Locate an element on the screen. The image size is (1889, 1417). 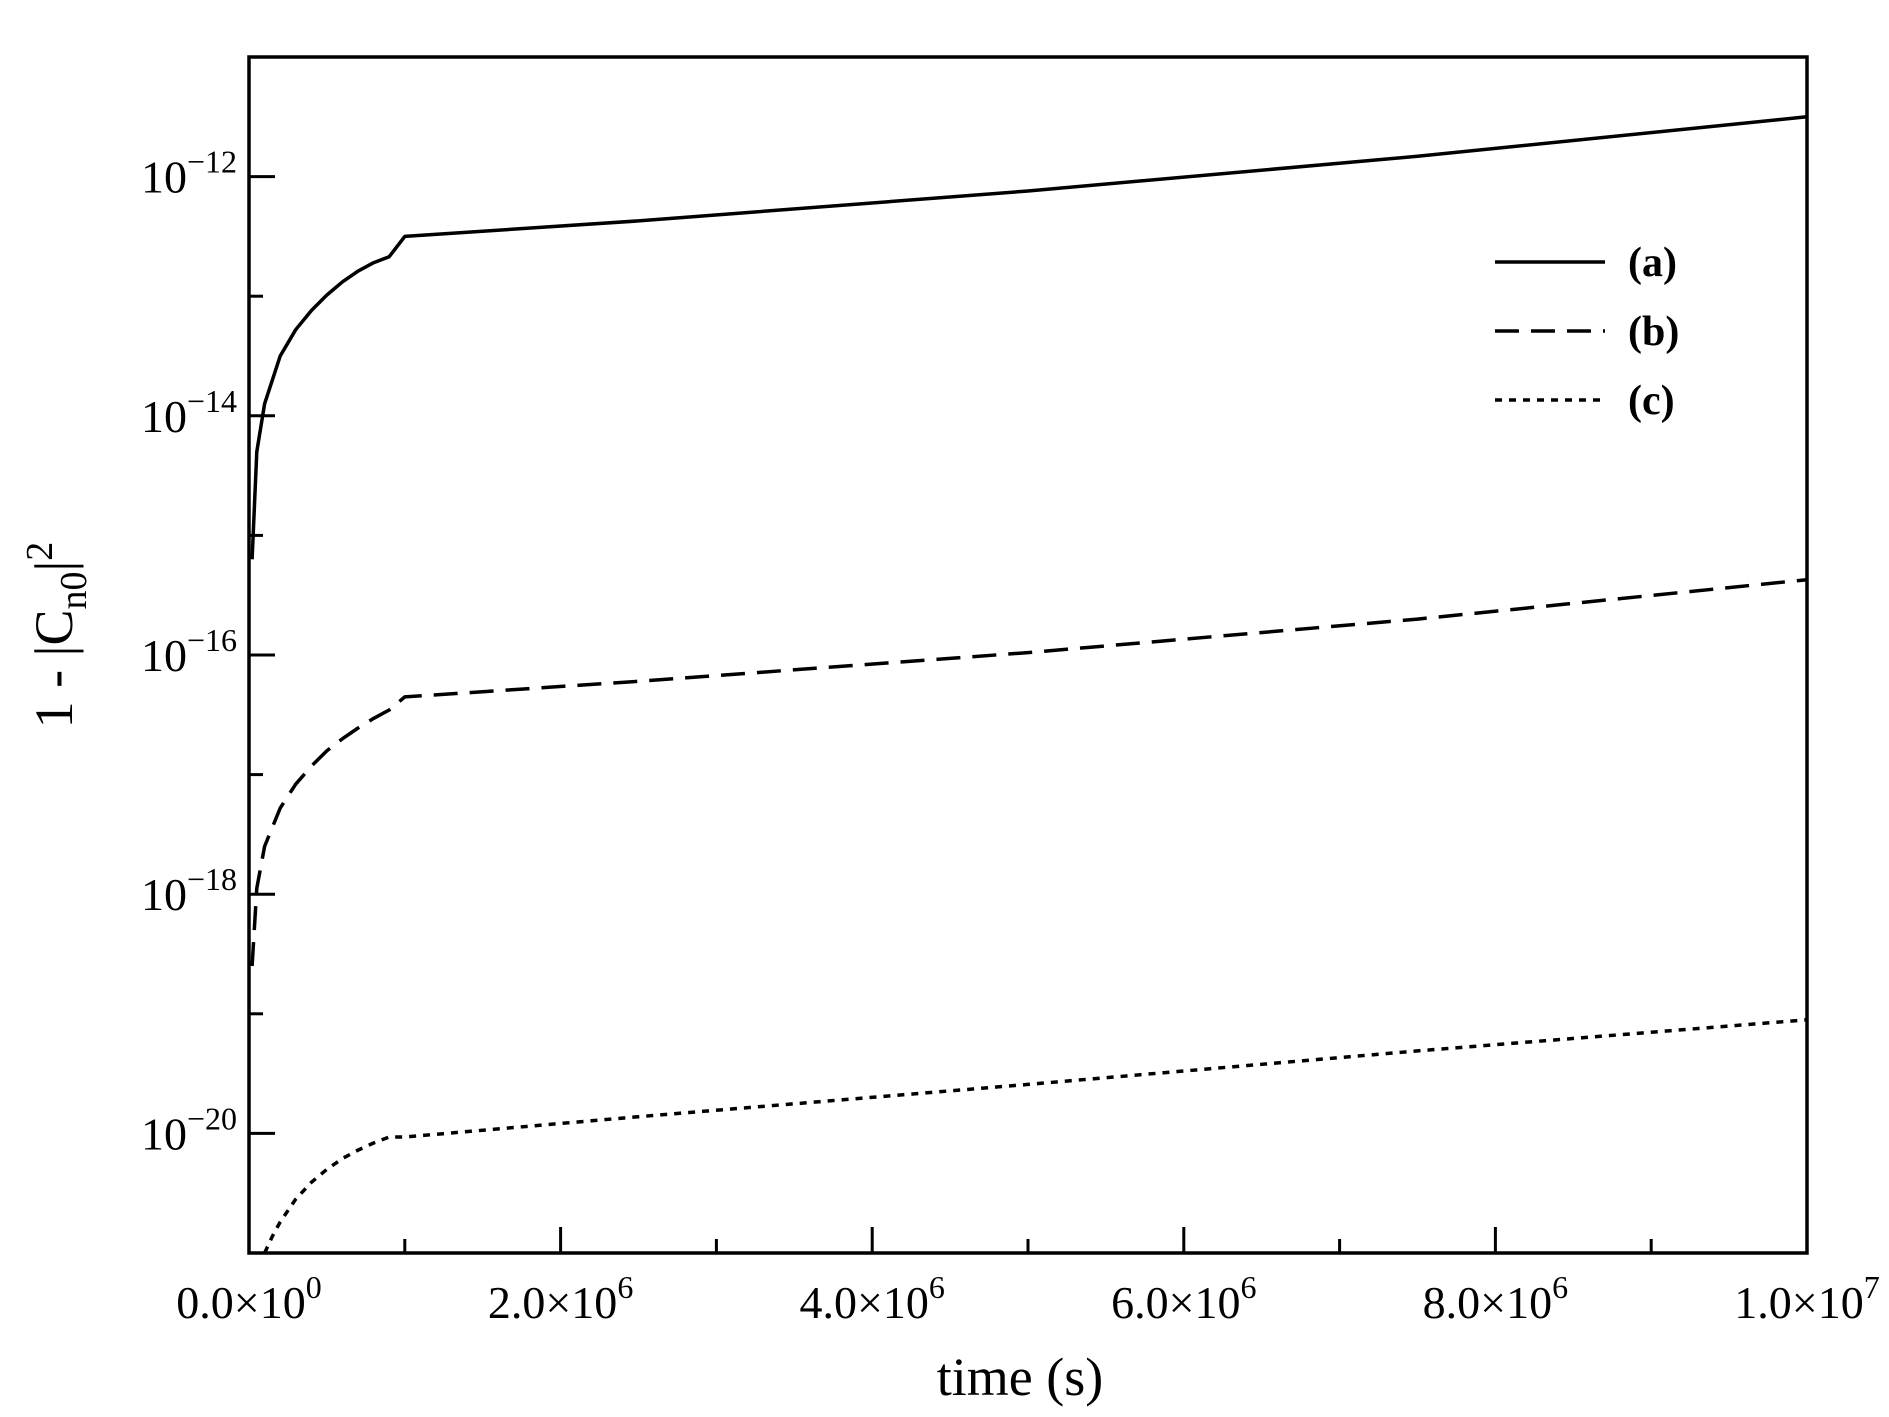
x-tick-exponent: 0 is located at coordinates (314, 1287).